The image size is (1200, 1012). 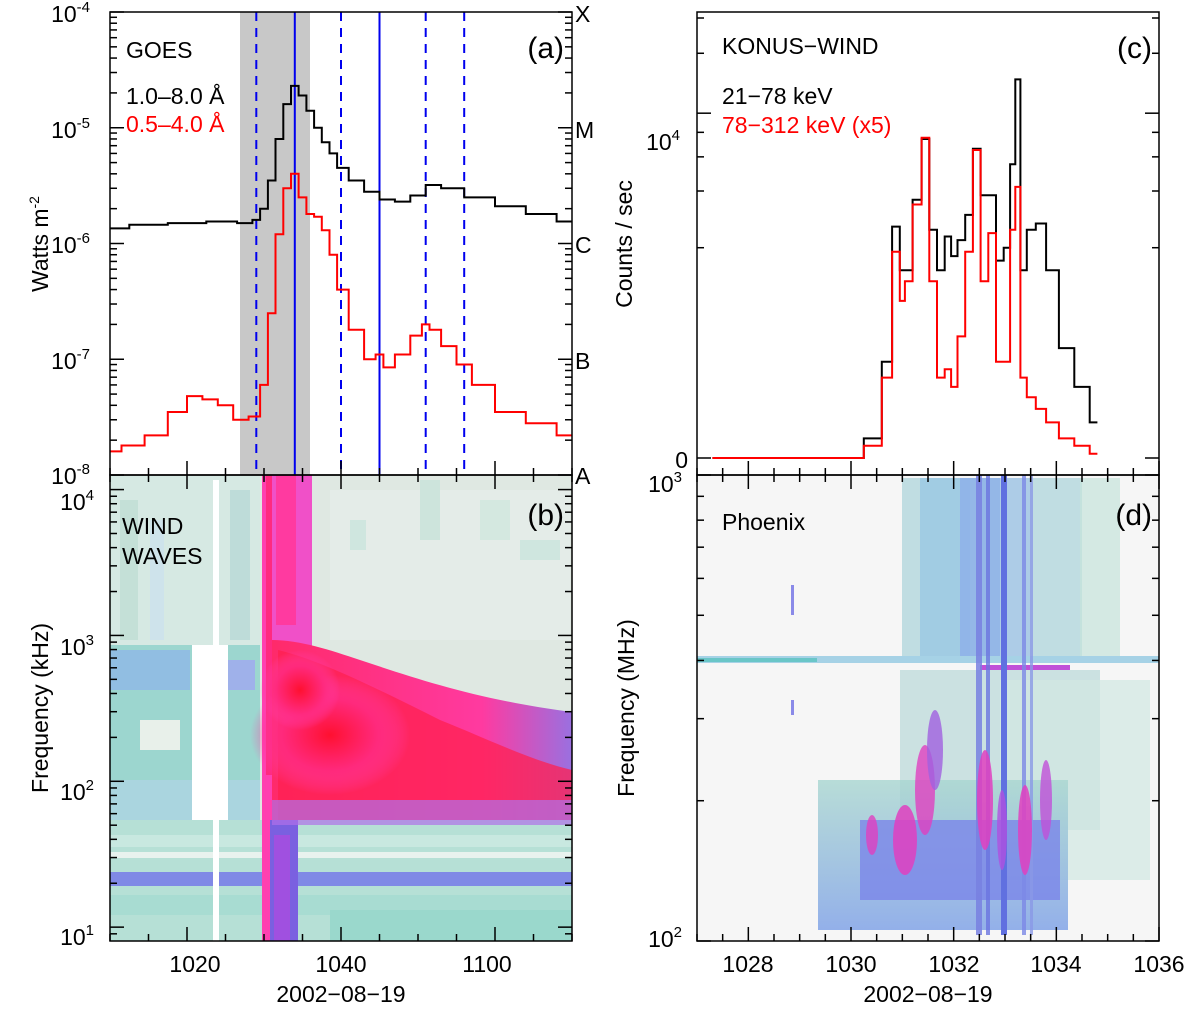 I want to click on panel-a-channel-black: 1.0–8.0 Å, so click(x=175, y=95).